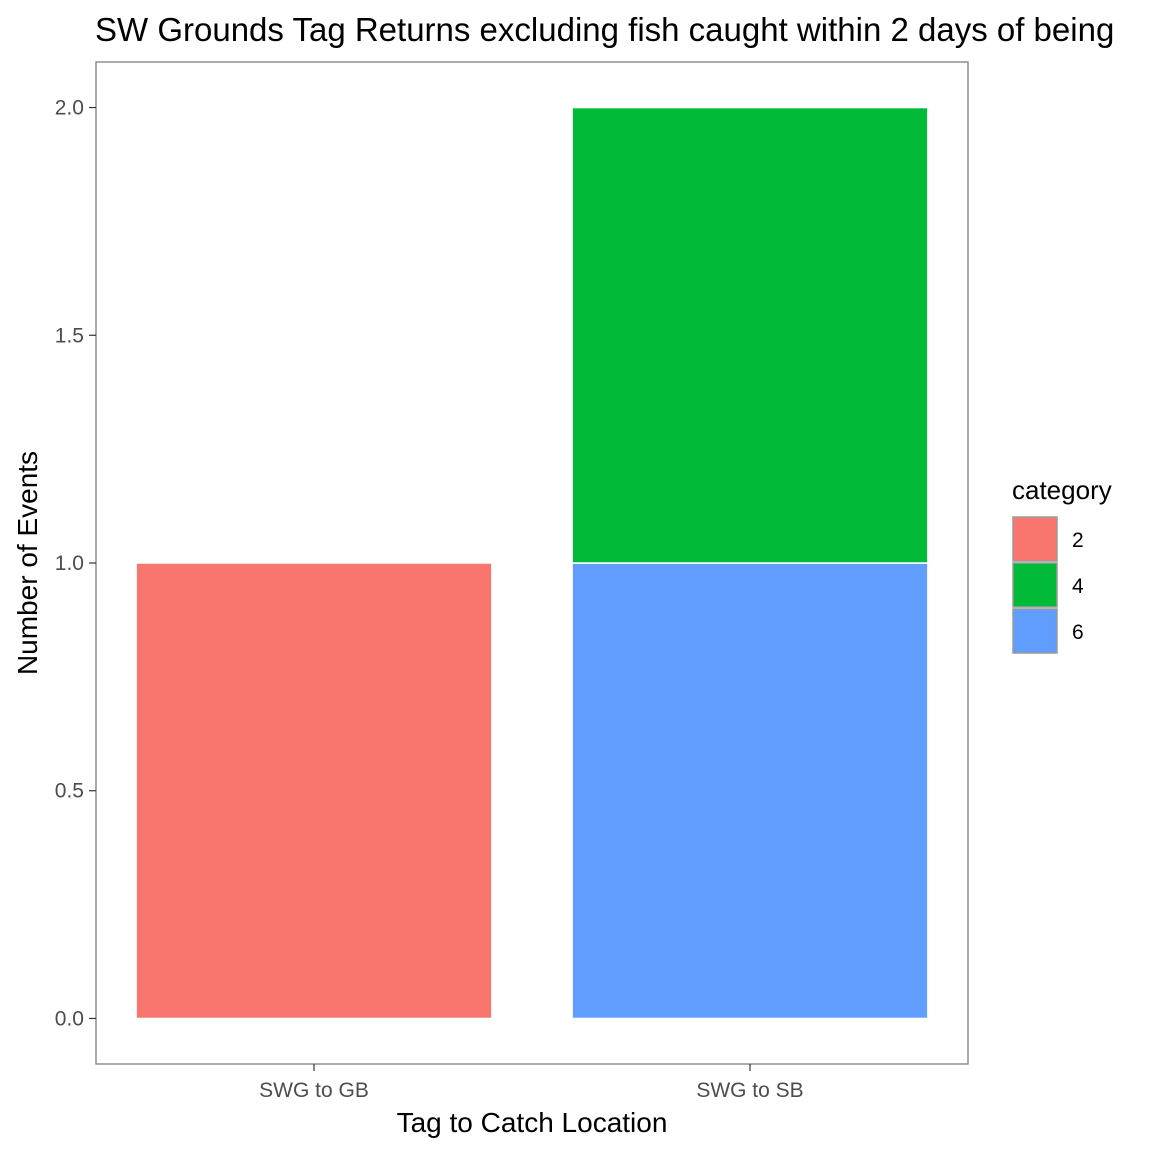 The width and height of the screenshot is (1152, 1152). I want to click on y-tick-label: 0.5, so click(69, 791).